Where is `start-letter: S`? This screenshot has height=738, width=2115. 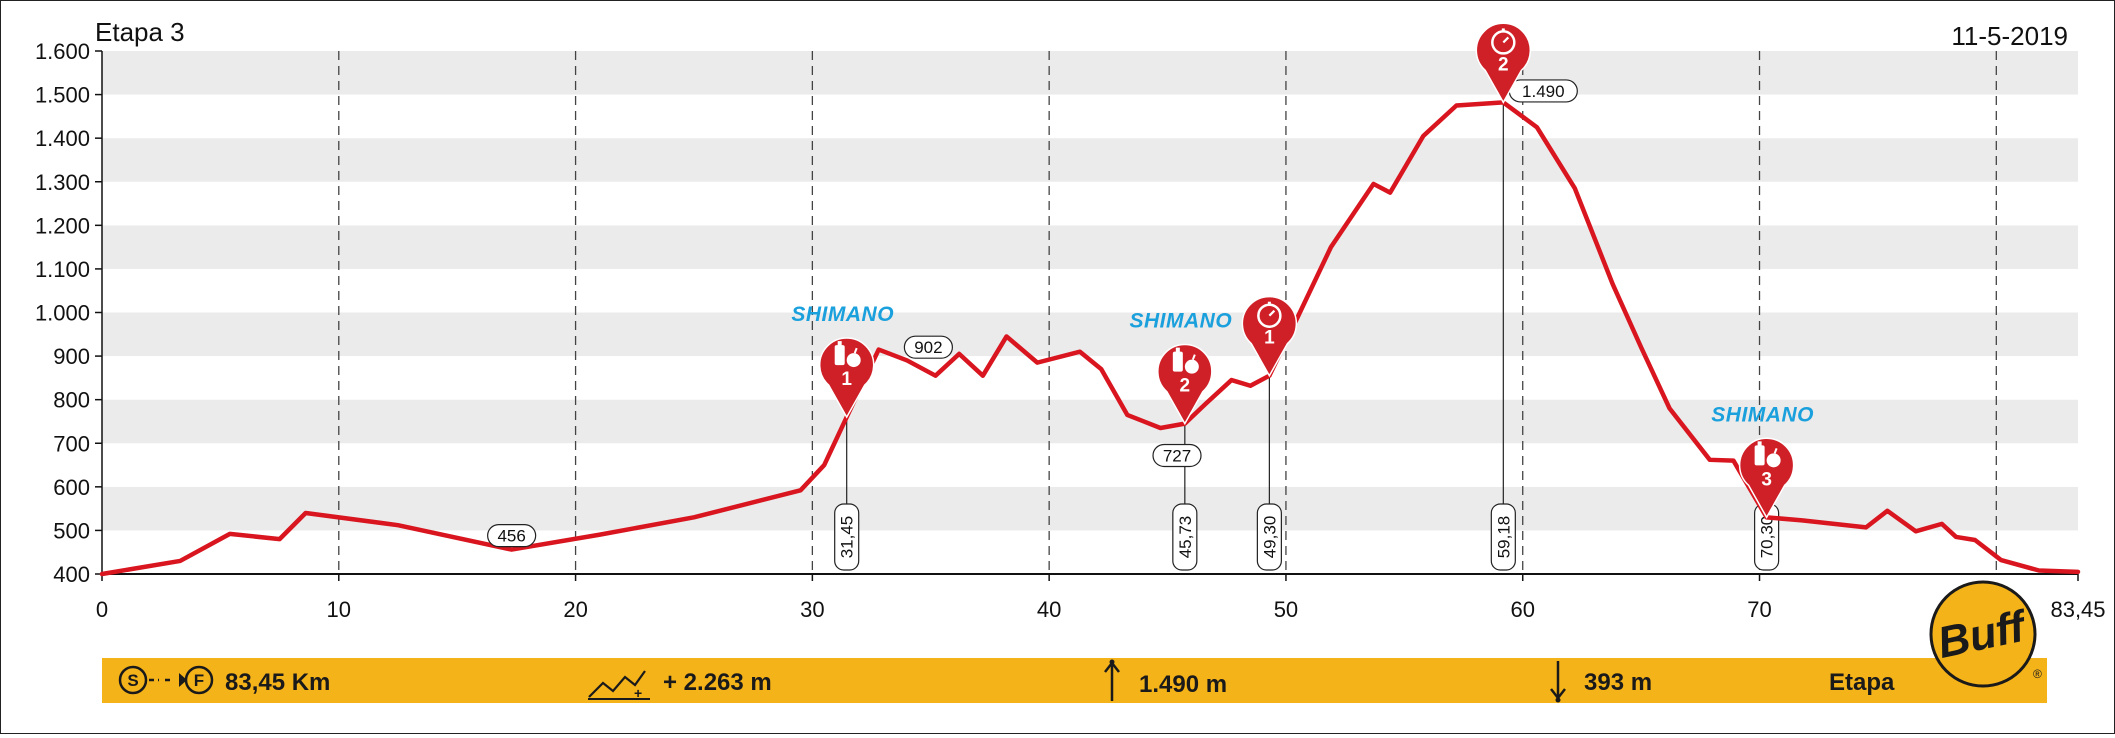
start-letter: S is located at coordinates (132, 680).